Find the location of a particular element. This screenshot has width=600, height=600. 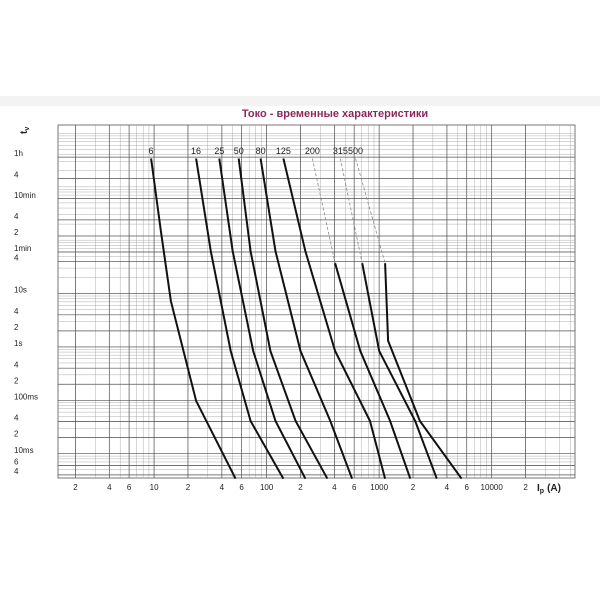

x-tick-label: 10000 is located at coordinates (492, 487).